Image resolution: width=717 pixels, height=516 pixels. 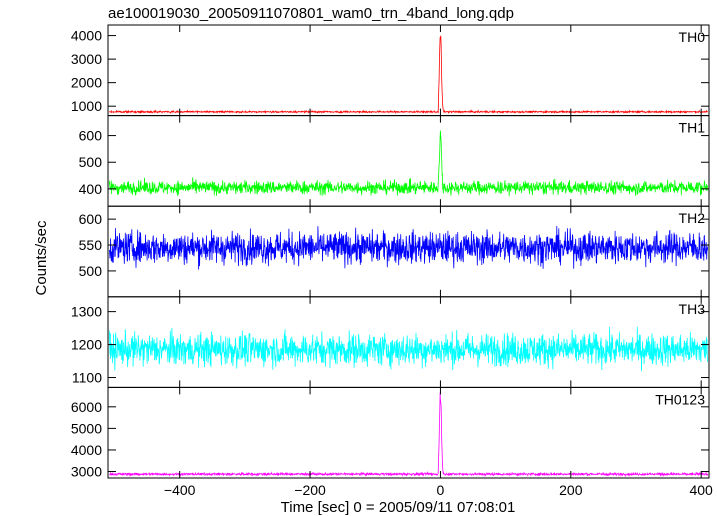 What do you see at coordinates (86, 106) in the screenshot?
I see `y-tick-label: 1000` at bounding box center [86, 106].